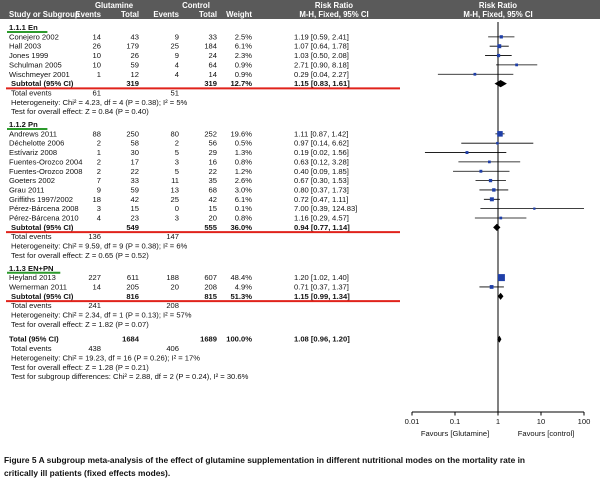 Image resolution: width=600 pixels, height=486 pixels. I want to click on study-name: Schulman 2005, so click(35, 64).